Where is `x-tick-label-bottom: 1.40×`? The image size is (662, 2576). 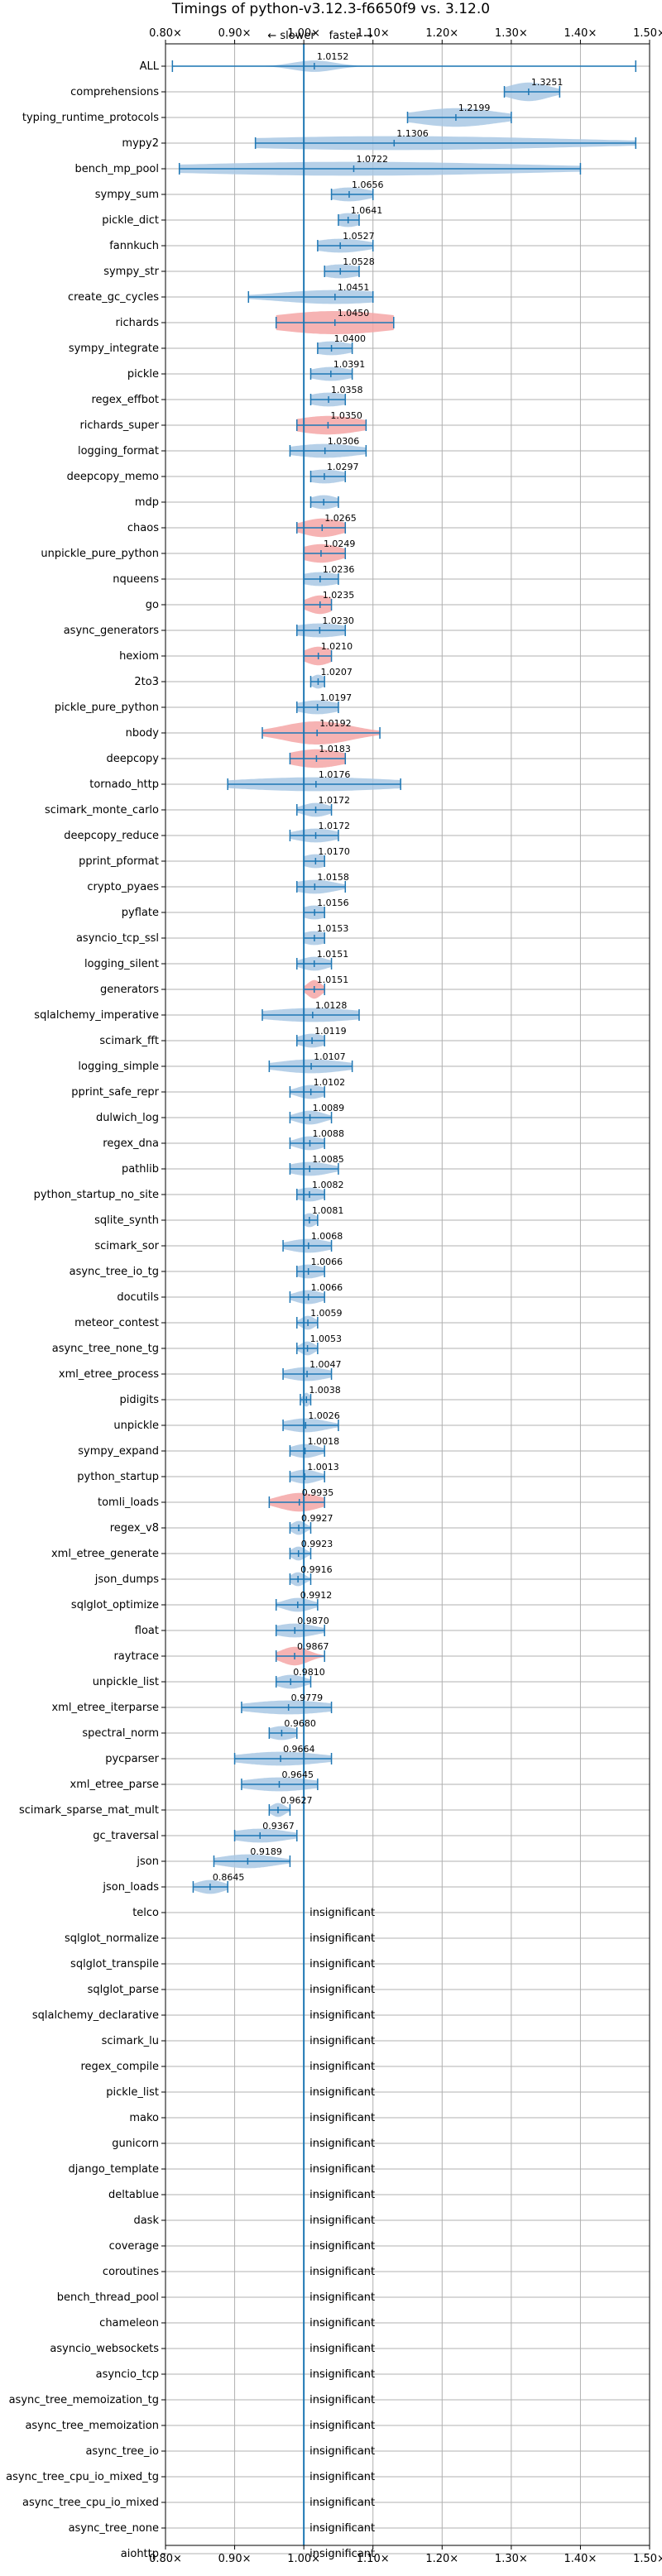
x-tick-label-bottom: 1.40× is located at coordinates (580, 2559).